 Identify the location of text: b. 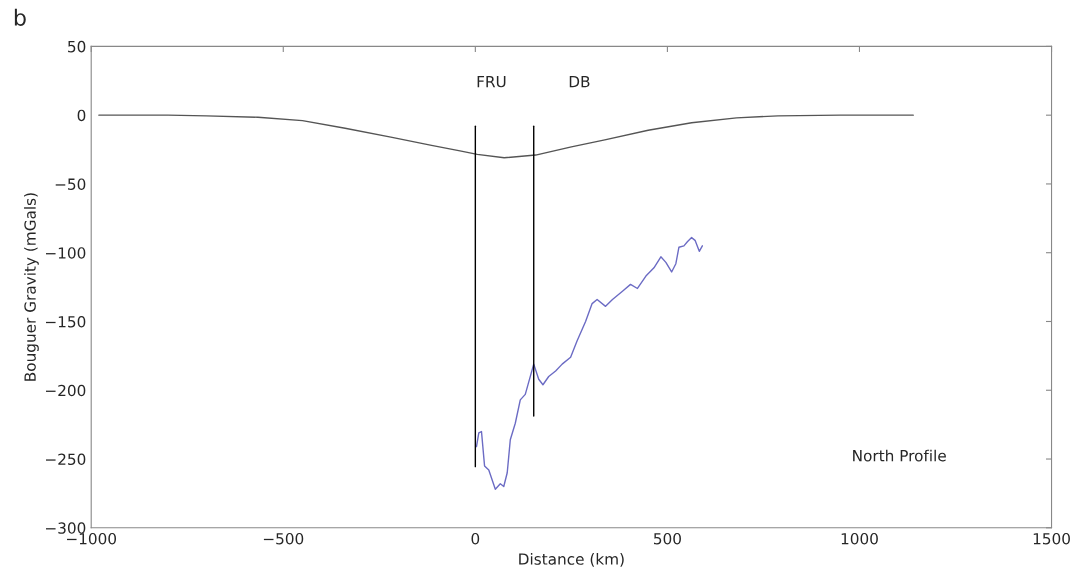
(20, 17).